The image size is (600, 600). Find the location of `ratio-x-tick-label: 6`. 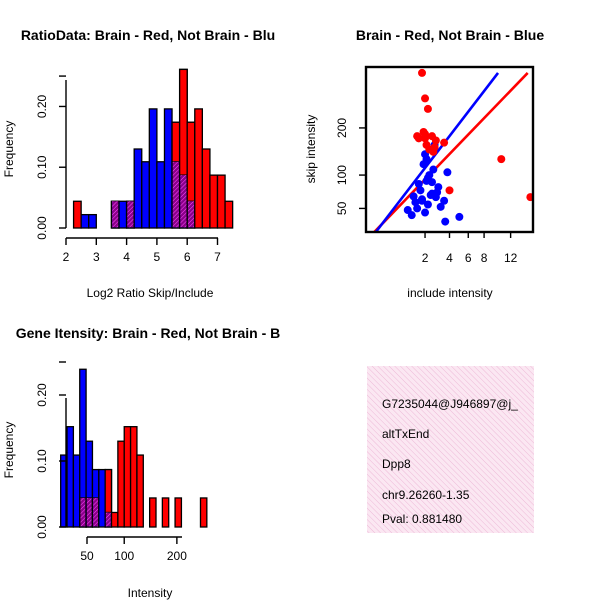

ratio-x-tick-label: 6 is located at coordinates (187, 257).